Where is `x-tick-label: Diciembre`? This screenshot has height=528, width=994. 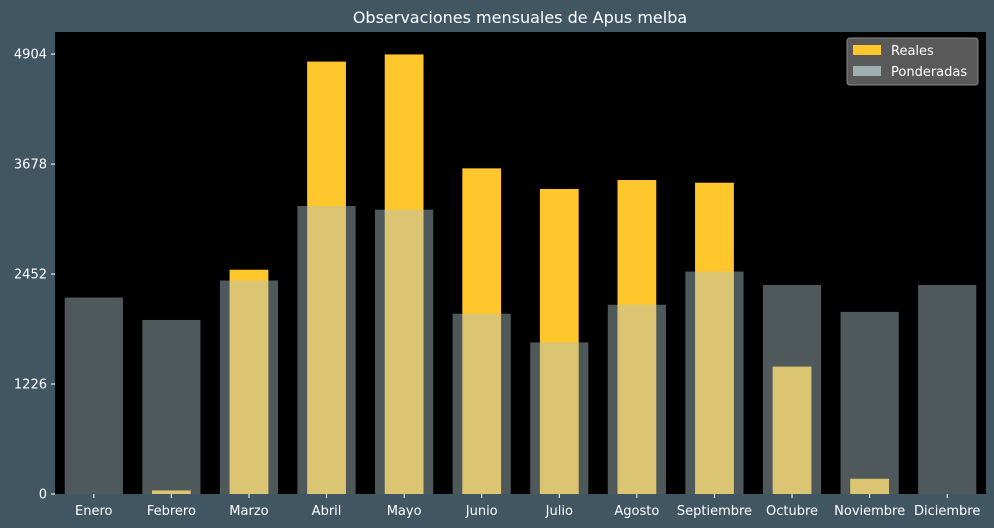
x-tick-label: Diciembre is located at coordinates (947, 511).